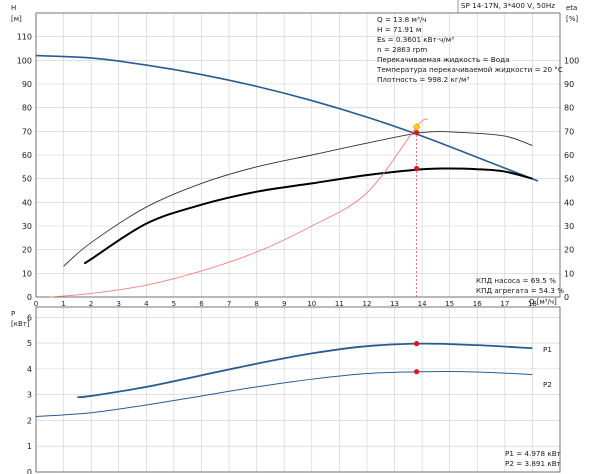 This screenshot has height=474, width=600. I want to click on duty-point-total-efficiency, so click(416, 168).